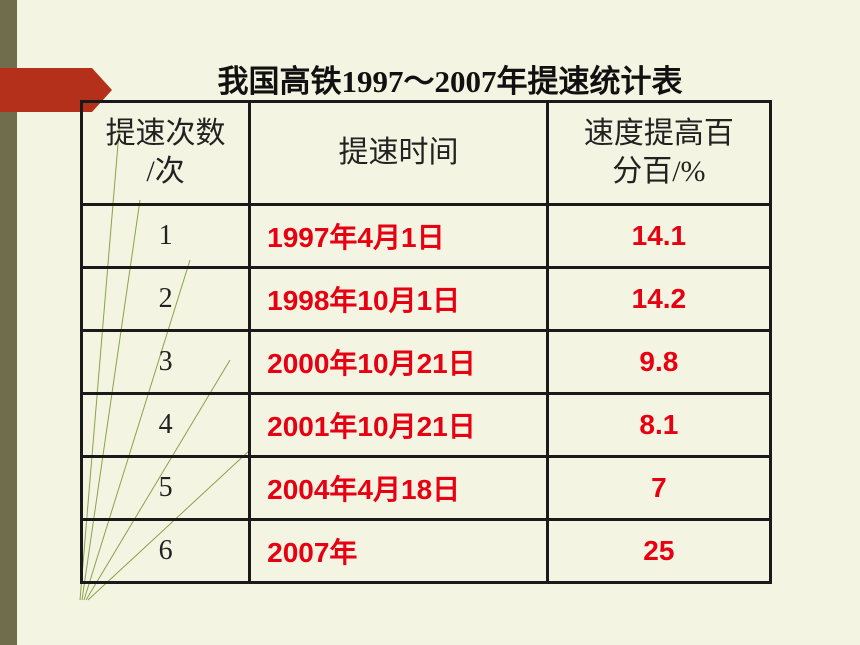 The height and width of the screenshot is (645, 860). I want to click on speedup-date: 2007年, so click(398, 551).